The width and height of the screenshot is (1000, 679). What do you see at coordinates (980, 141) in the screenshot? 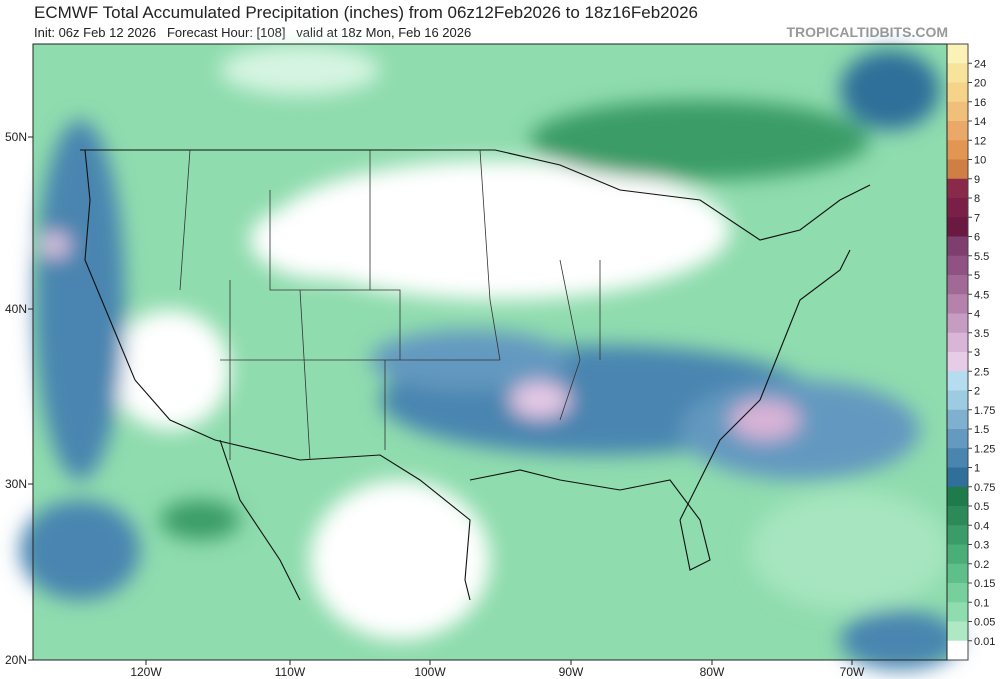
I see `colorbar-label: 12` at bounding box center [980, 141].